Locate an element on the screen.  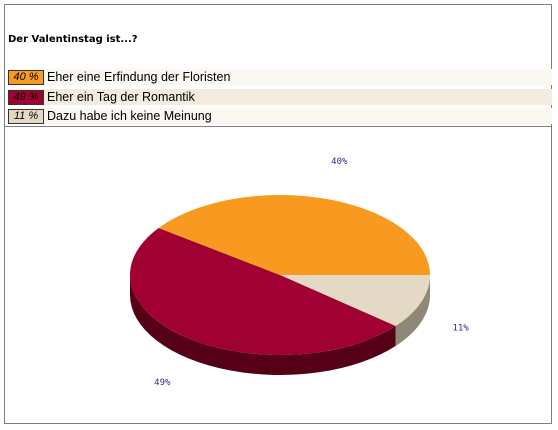
legend-label-romance: Eher ein Tag der Romantik is located at coordinates (121, 97).